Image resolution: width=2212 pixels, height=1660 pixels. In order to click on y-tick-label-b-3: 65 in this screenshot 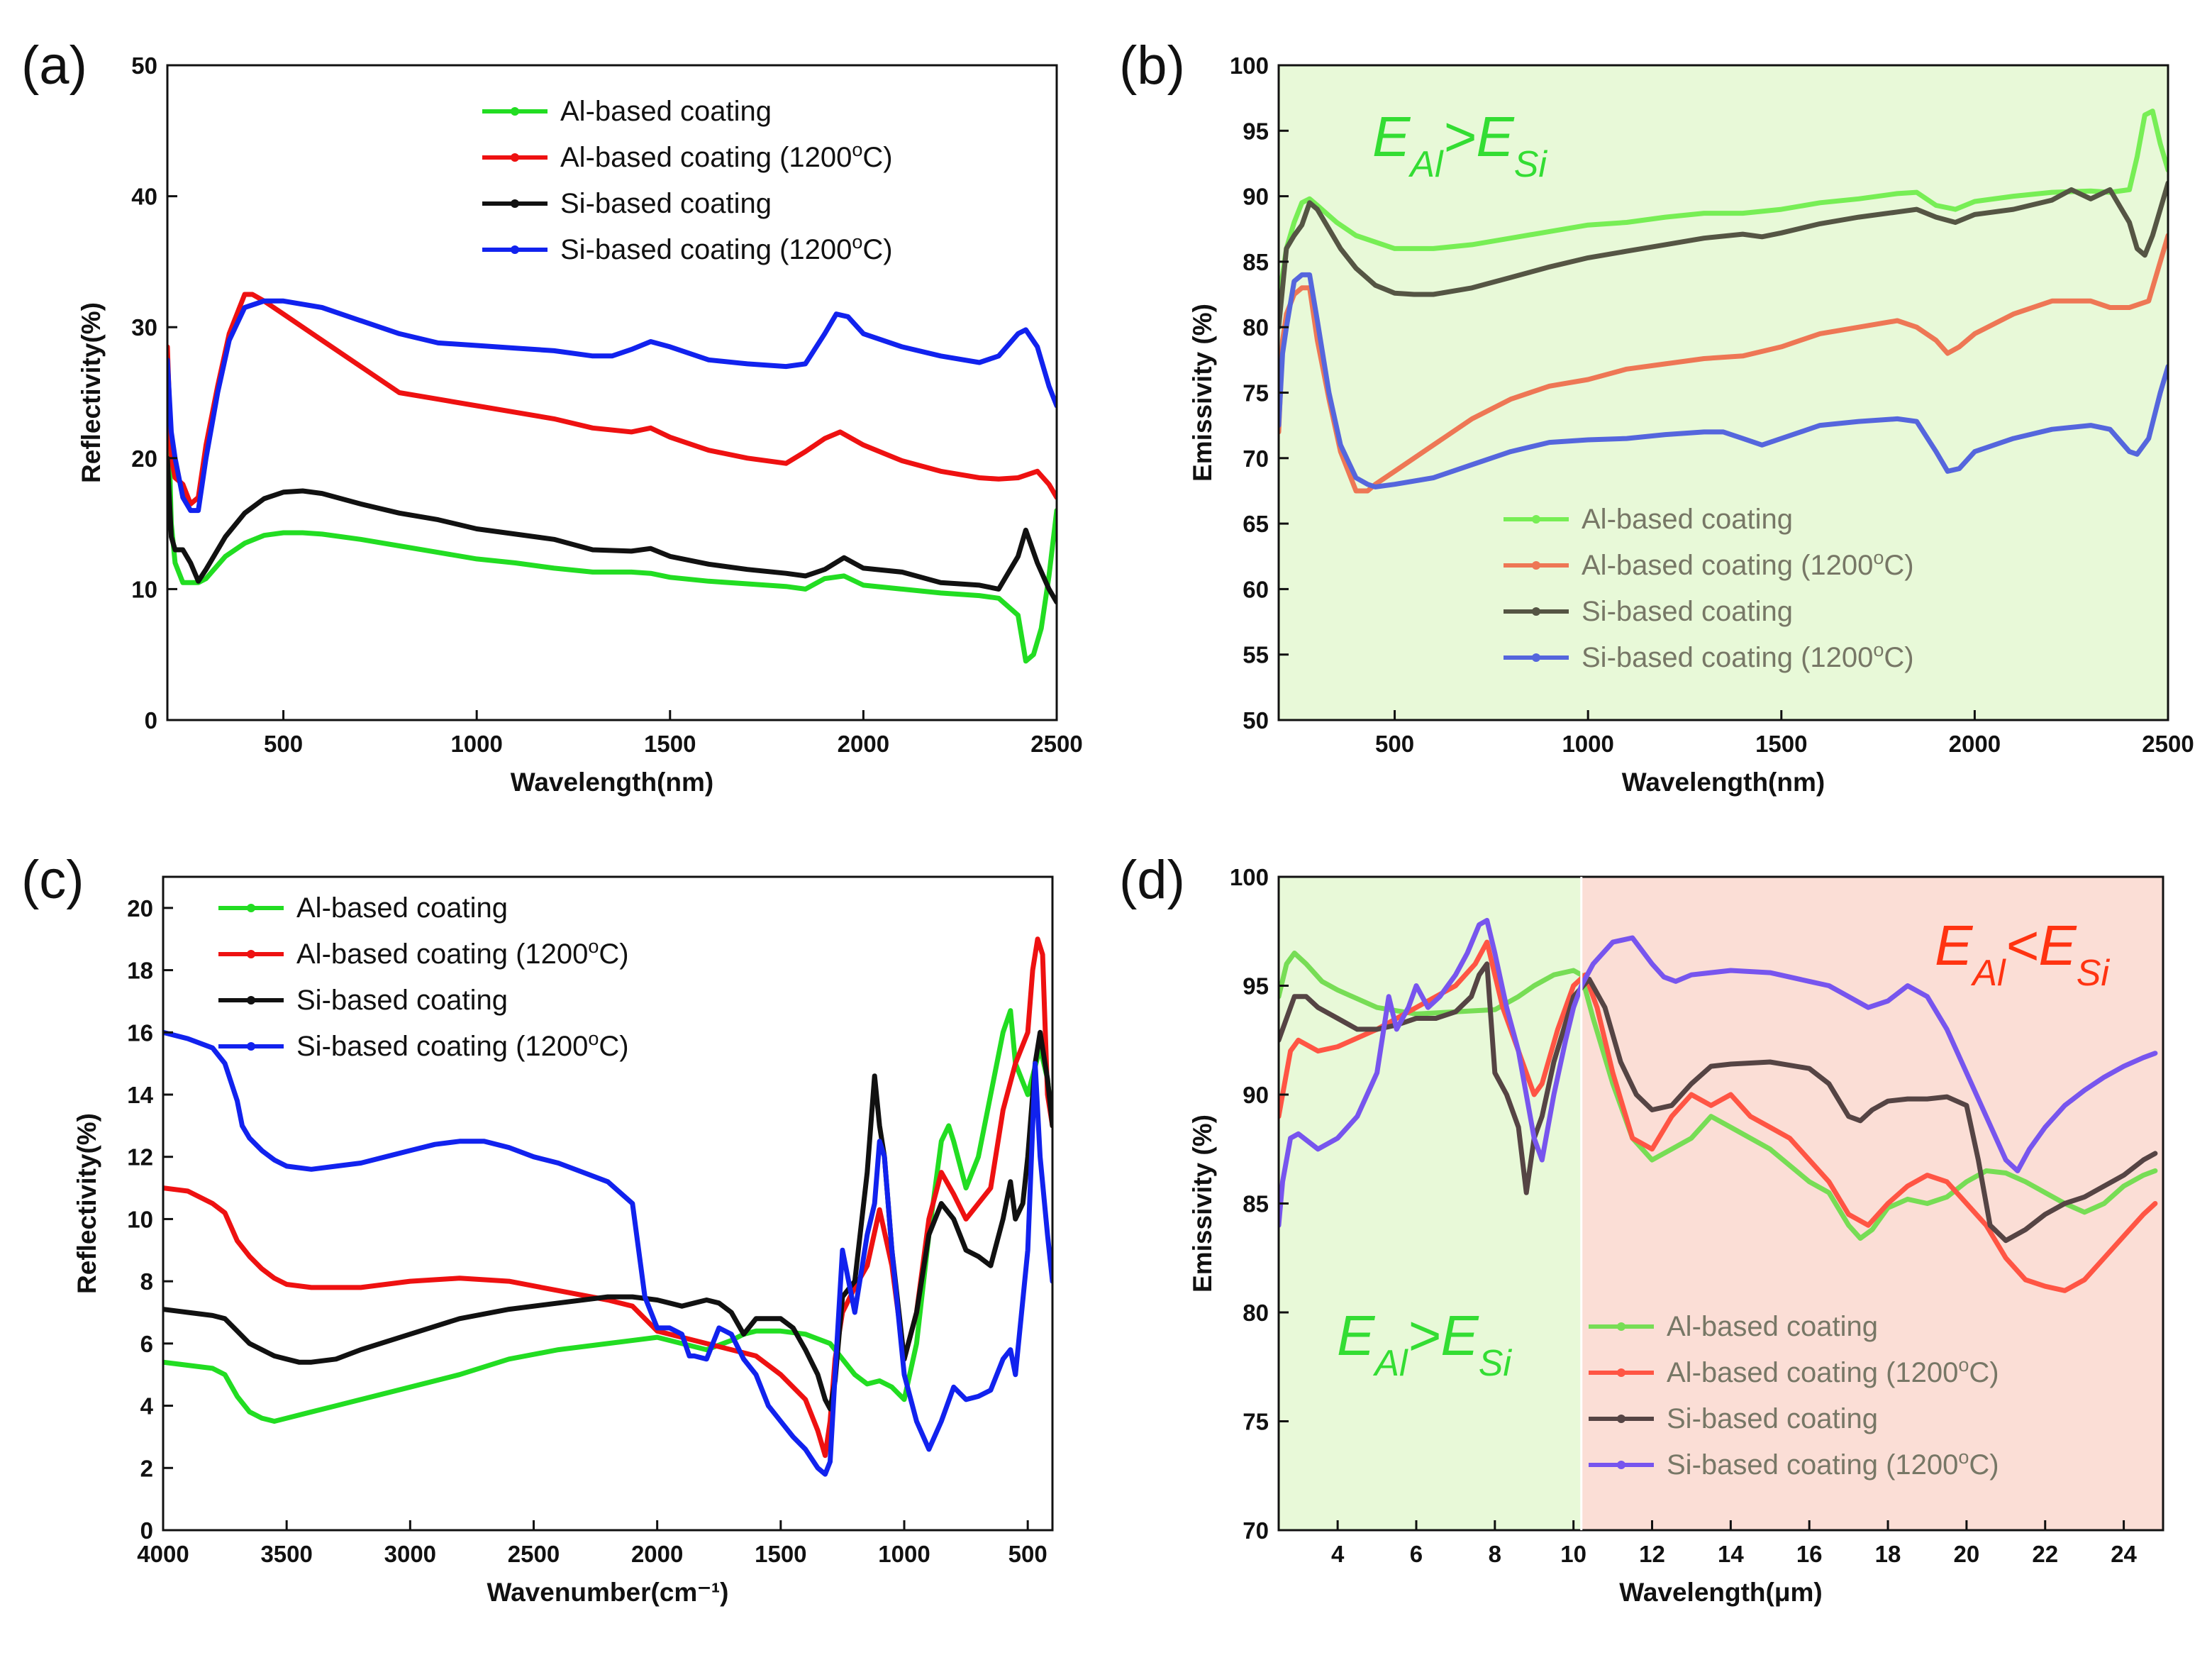, I will do `click(1256, 524)`.